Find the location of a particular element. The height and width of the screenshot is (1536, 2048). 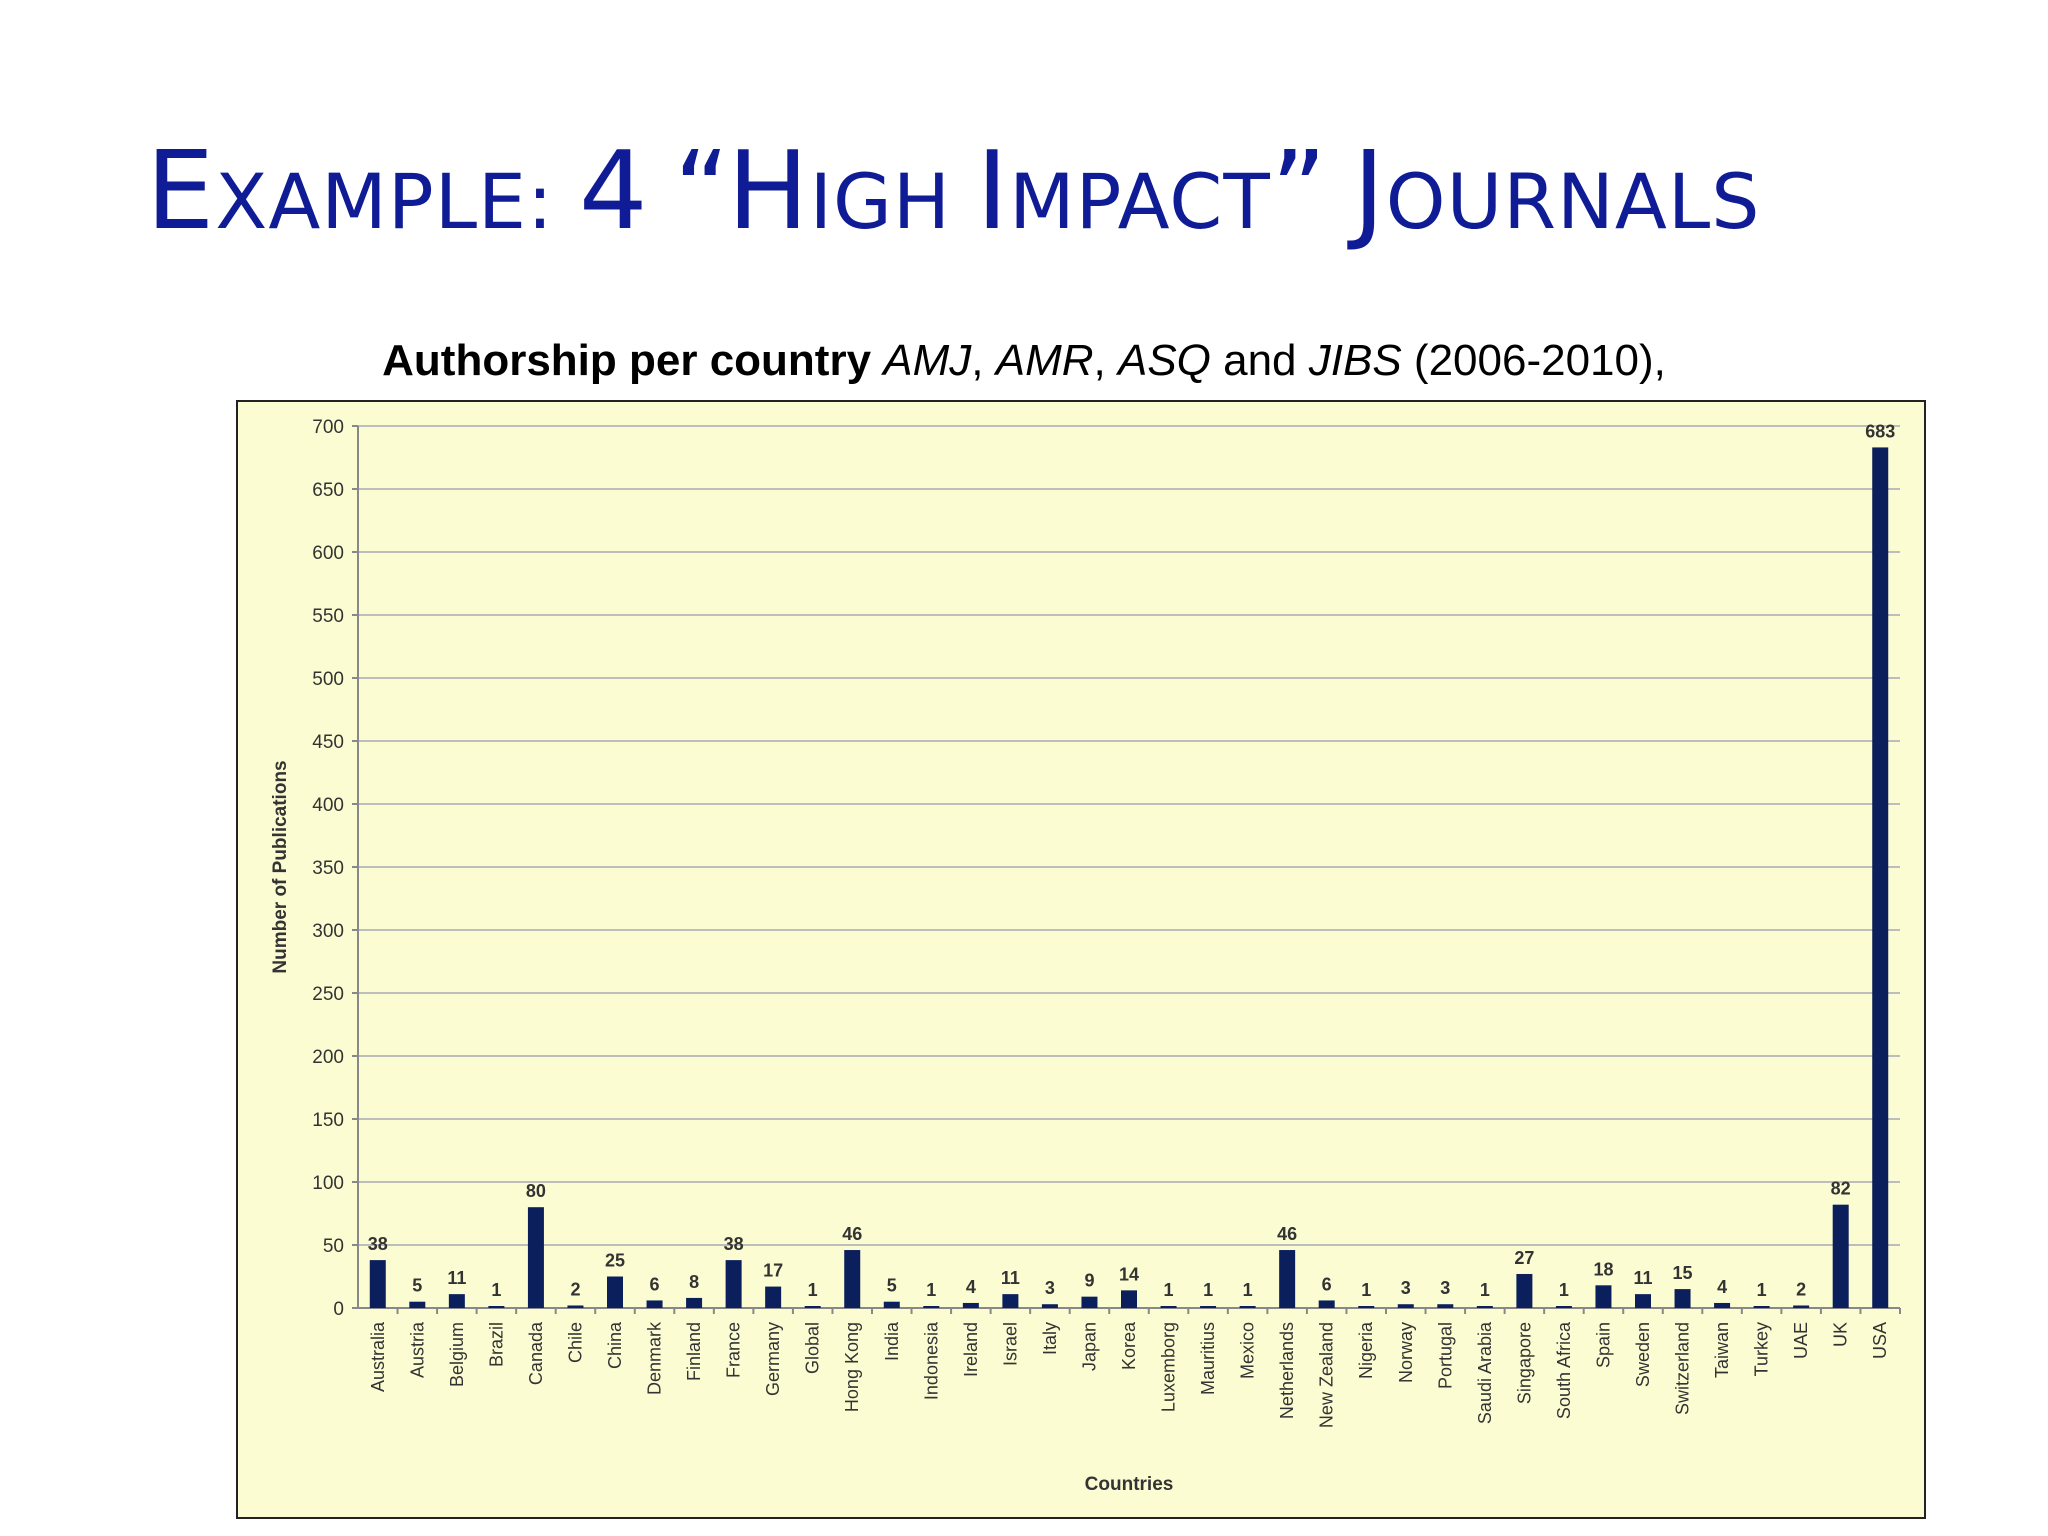

x-tick-label: Denmark is located at coordinates (655, 1358).